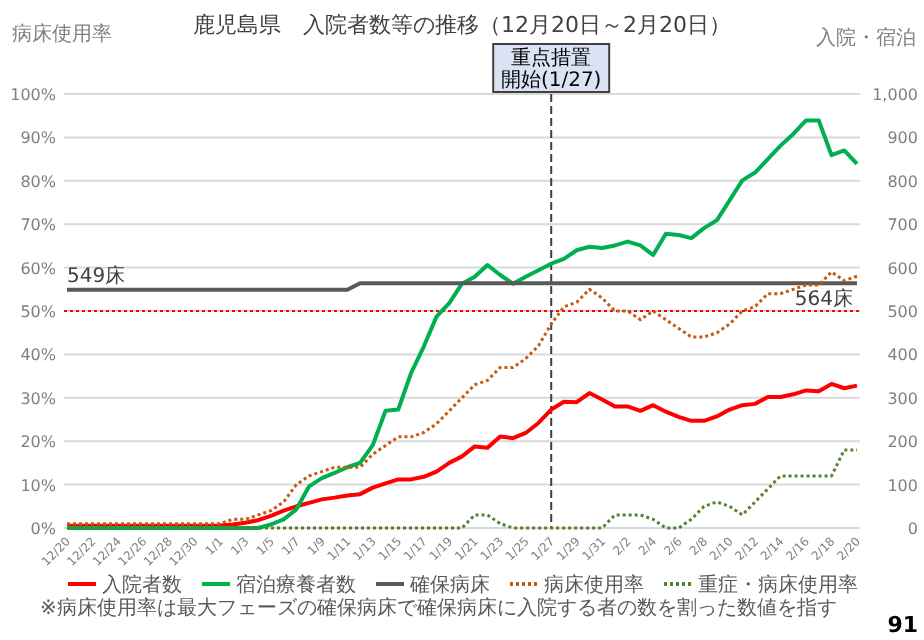 This screenshot has height=640, width=924. I want to click on ytick-label: 30%, so click(38, 398).